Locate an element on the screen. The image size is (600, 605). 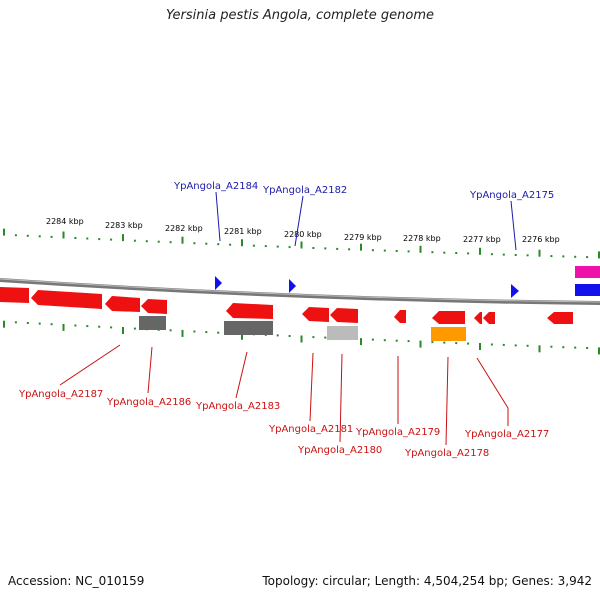
other-features is located at coordinates (302, 328).